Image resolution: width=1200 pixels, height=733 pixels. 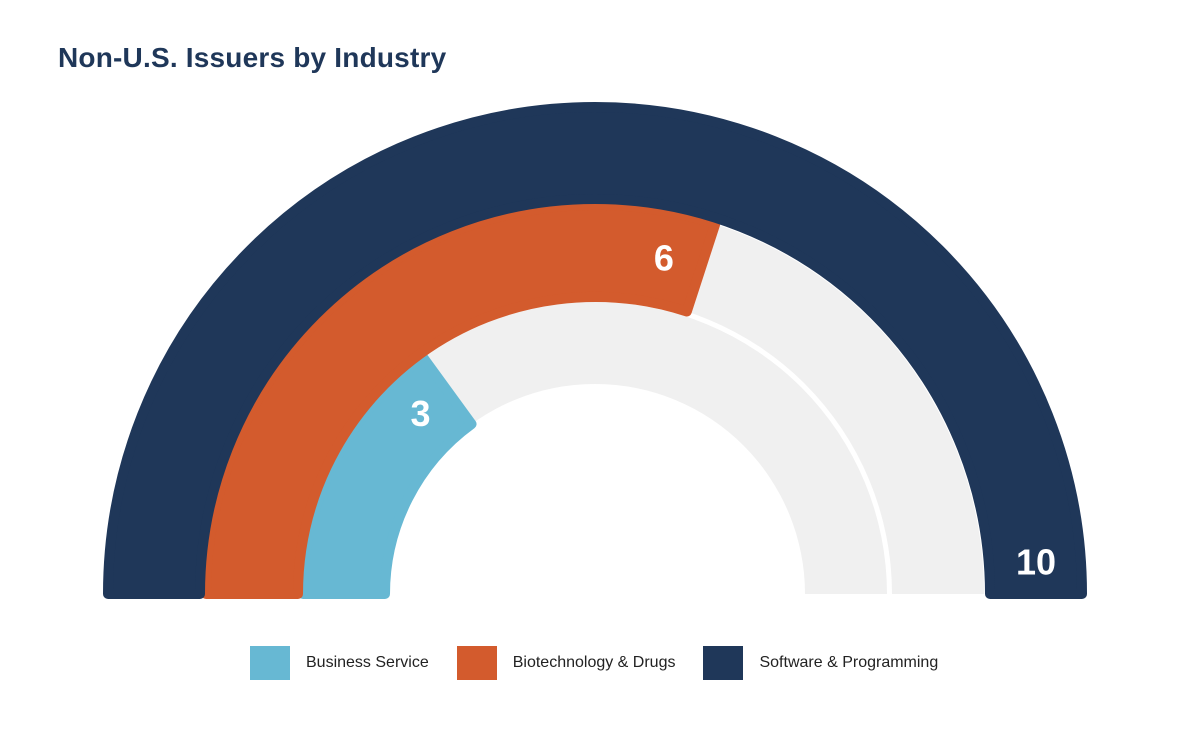 What do you see at coordinates (270, 663) in the screenshot?
I see `legend-swatch-business-service` at bounding box center [270, 663].